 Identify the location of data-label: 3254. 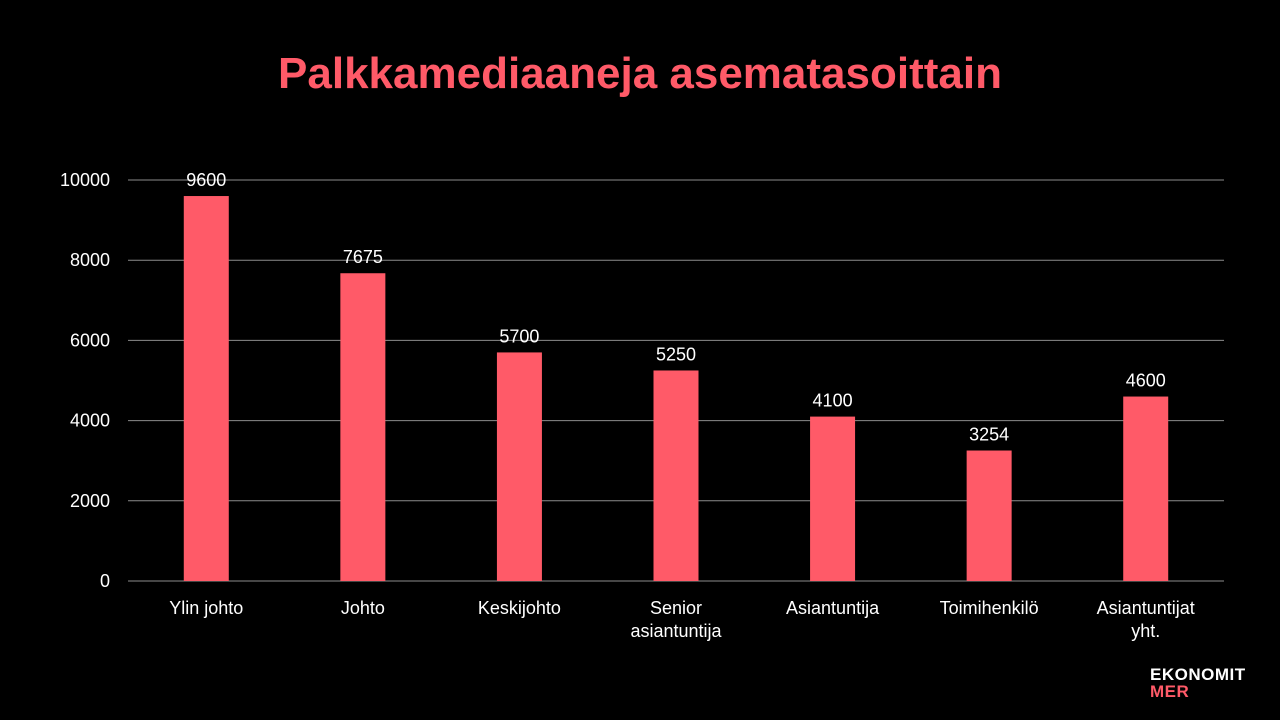
(989, 435).